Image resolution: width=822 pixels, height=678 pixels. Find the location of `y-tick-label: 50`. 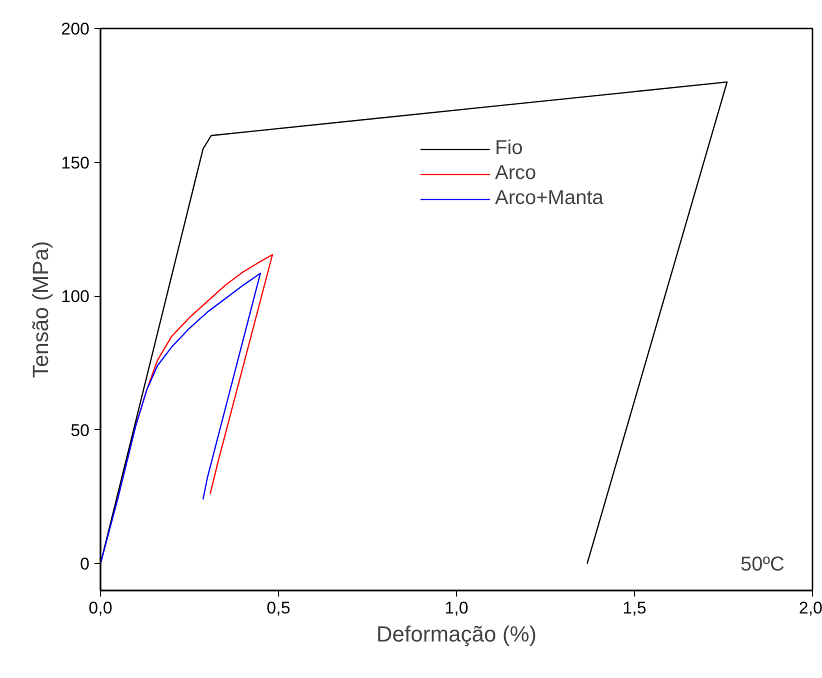

y-tick-label: 50 is located at coordinates (80, 430).